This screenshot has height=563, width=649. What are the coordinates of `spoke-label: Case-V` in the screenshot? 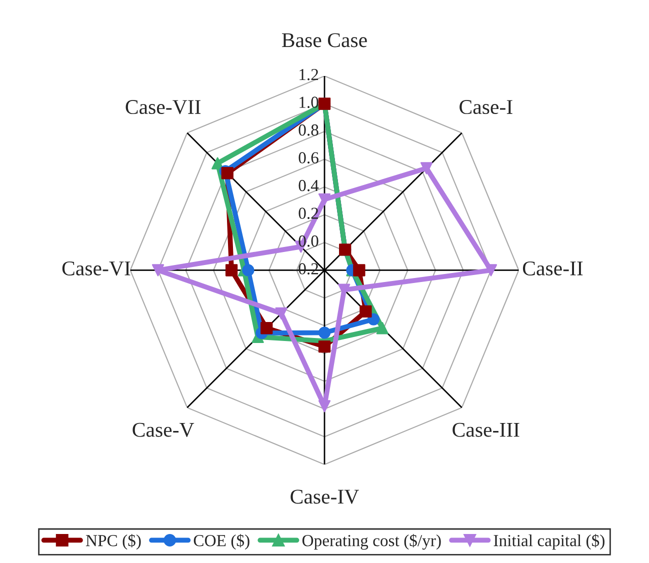 It's located at (163, 429).